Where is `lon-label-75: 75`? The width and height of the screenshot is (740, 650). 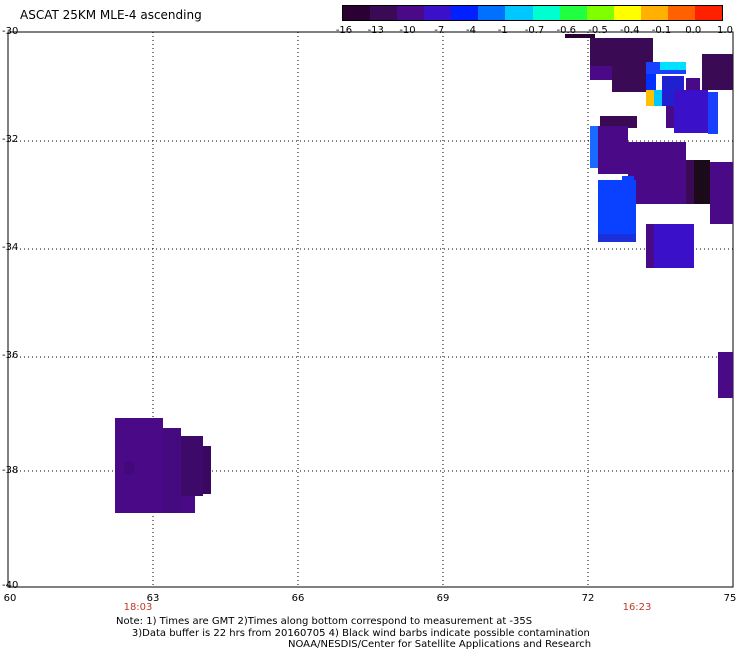 lon-label-75: 75 is located at coordinates (730, 598).